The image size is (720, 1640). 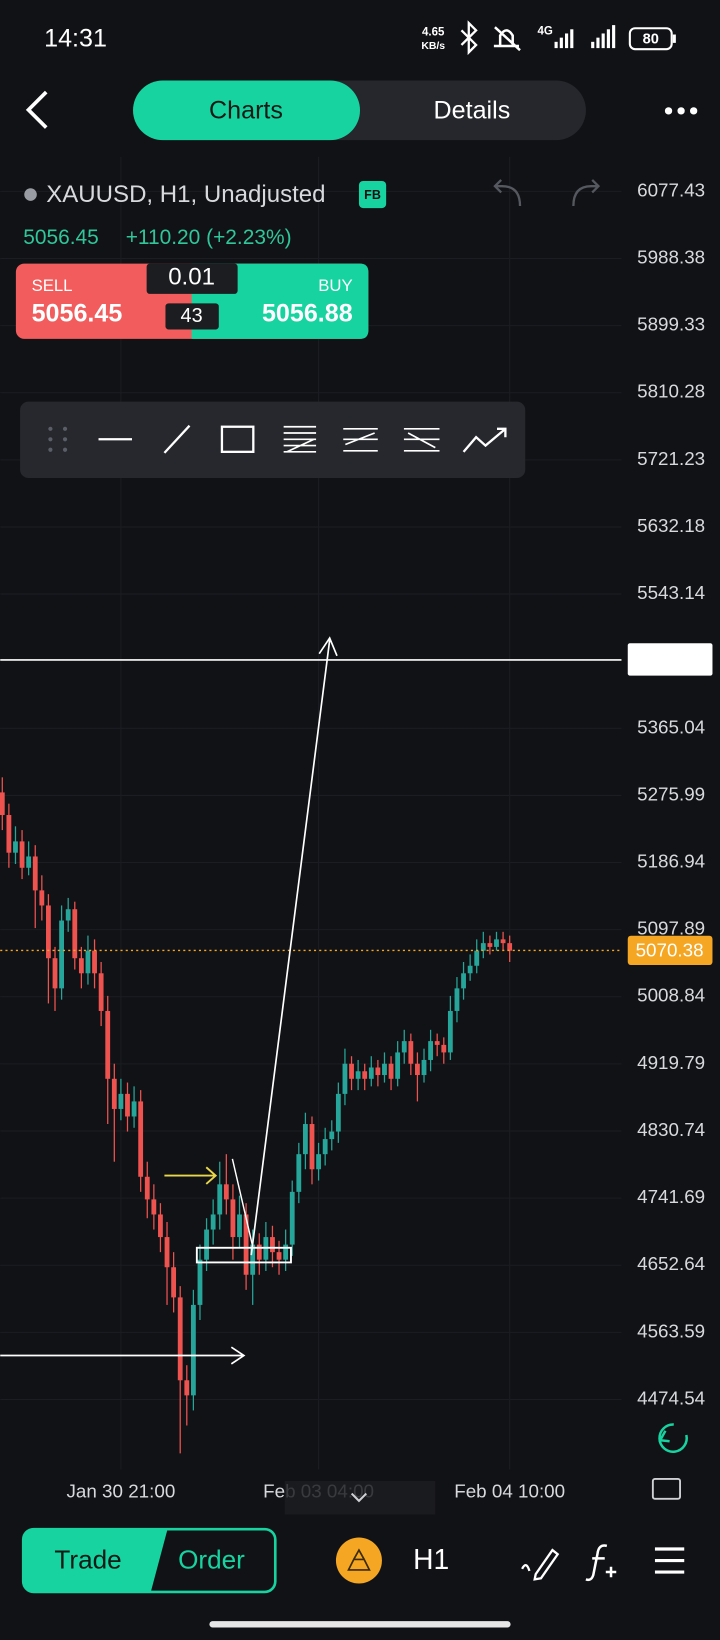 What do you see at coordinates (237, 439) in the screenshot?
I see `tool-rectangle` at bounding box center [237, 439].